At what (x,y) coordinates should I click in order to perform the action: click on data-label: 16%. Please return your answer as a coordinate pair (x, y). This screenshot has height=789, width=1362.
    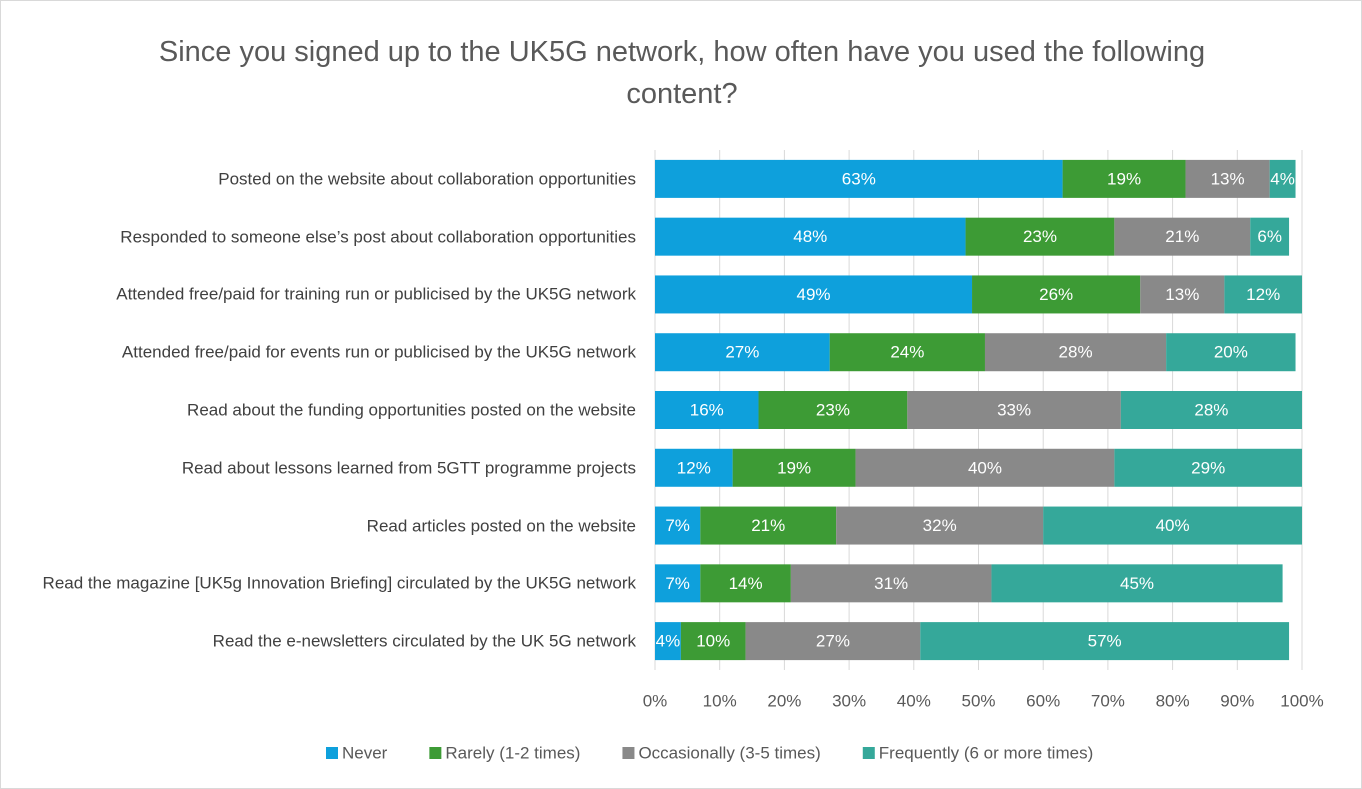
    Looking at the image, I should click on (707, 409).